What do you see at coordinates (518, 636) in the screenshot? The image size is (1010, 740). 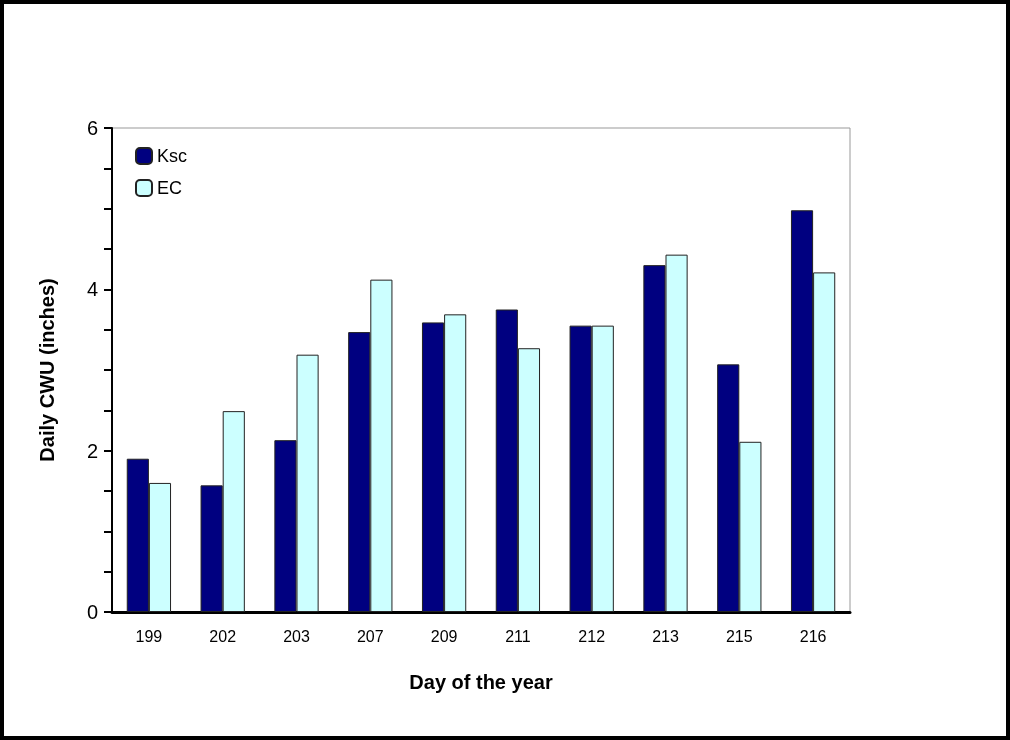 I see `x-tick-label: 211` at bounding box center [518, 636].